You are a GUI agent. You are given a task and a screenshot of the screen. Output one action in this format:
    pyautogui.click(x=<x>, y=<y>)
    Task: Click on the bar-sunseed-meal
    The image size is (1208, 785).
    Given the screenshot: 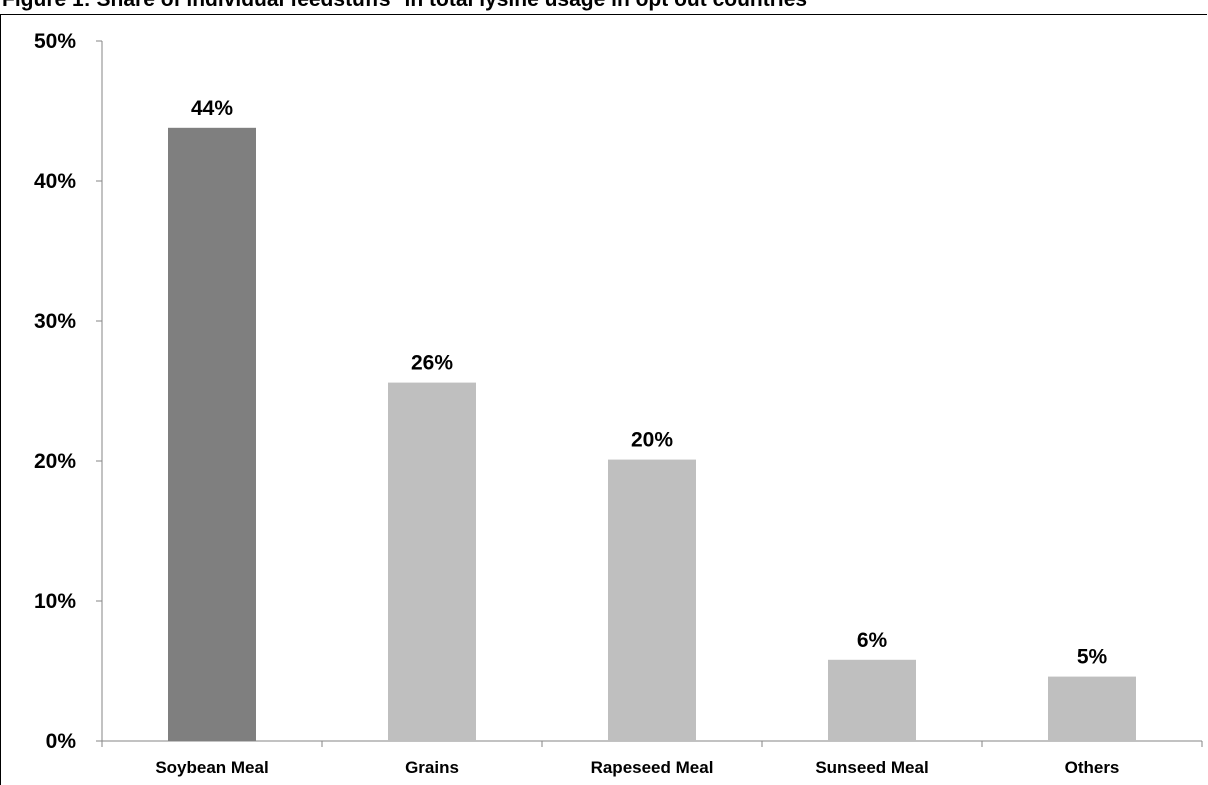 What is the action you would take?
    pyautogui.click(x=872, y=700)
    